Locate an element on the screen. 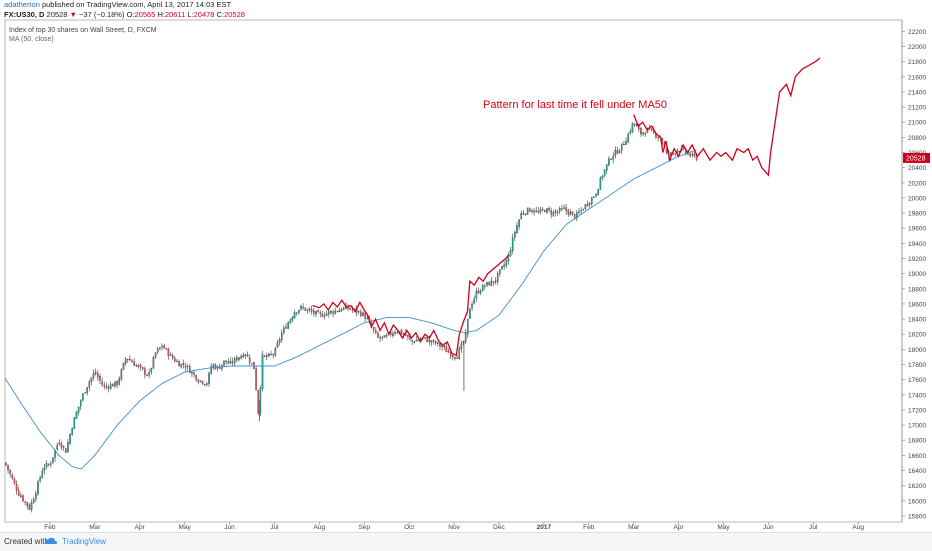  y-tick-label: 21800 is located at coordinates (917, 62).